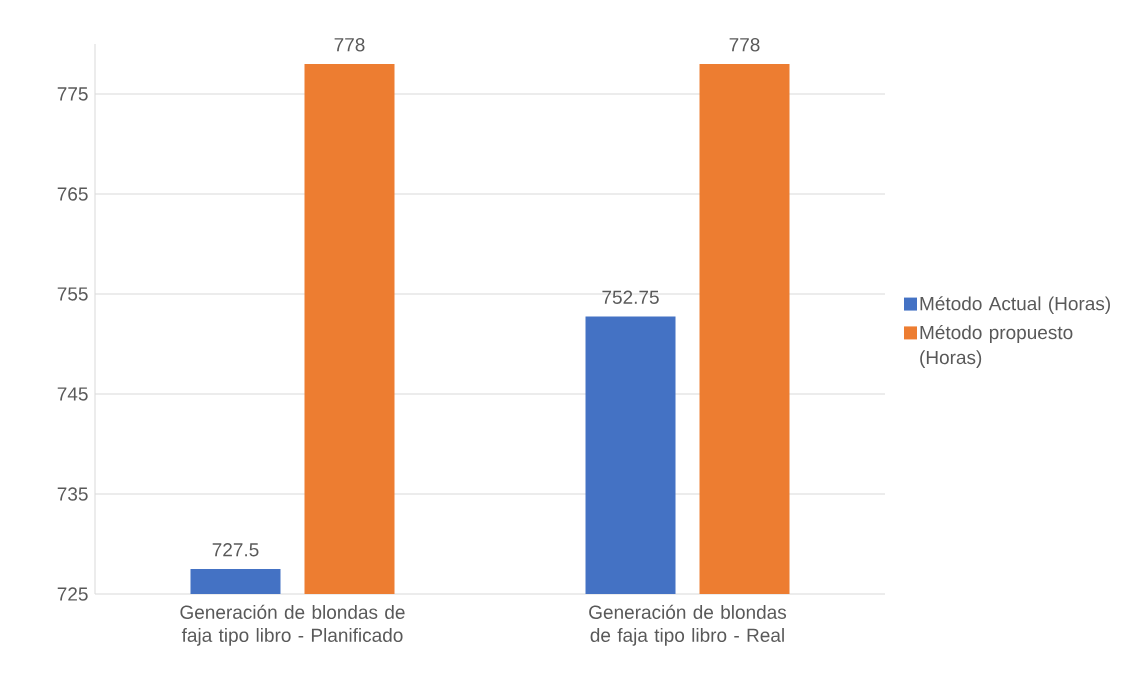  Describe the element at coordinates (72, 394) in the screenshot. I see `y-tick-label: 745` at that location.